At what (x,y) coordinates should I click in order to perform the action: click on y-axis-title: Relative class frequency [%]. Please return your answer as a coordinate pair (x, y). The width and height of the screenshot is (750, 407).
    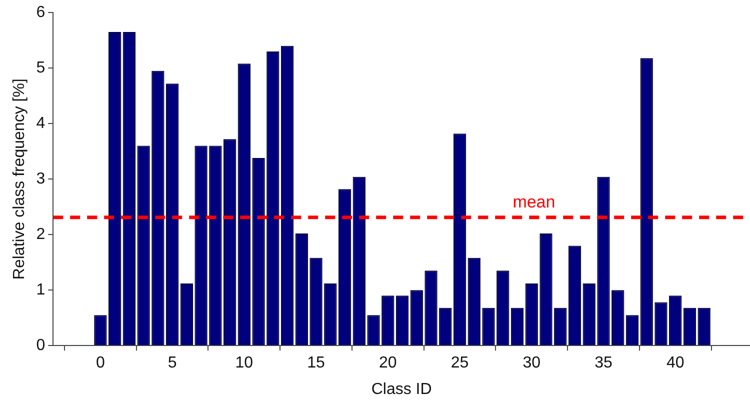
    Looking at the image, I should click on (19, 179).